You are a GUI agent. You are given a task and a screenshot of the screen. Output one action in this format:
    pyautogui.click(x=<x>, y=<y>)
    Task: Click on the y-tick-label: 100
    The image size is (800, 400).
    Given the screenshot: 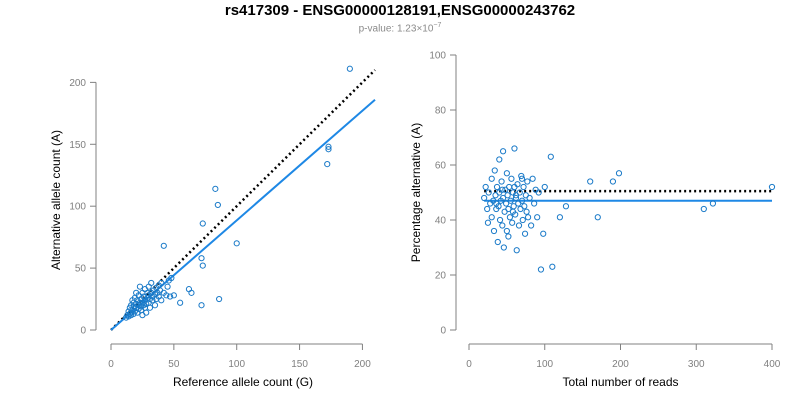 What is the action you would take?
    pyautogui.click(x=77, y=207)
    